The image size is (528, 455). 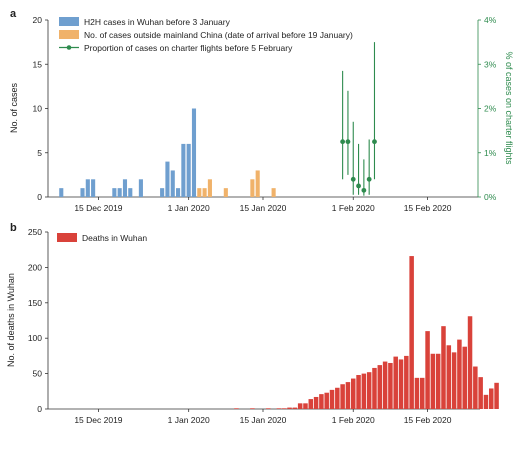 What do you see at coordinates (69, 34) in the screenshot?
I see `legend-swatch-outside-china` at bounding box center [69, 34].